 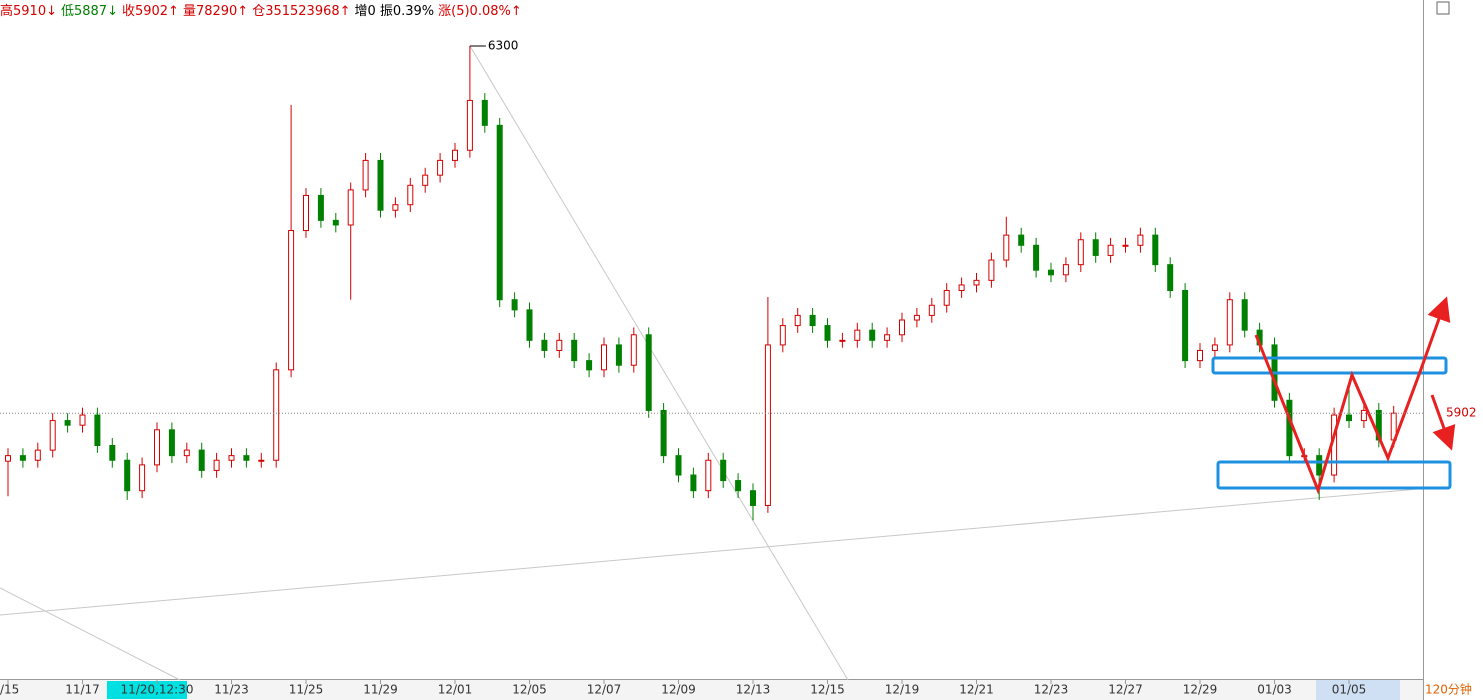 What do you see at coordinates (365, 11) in the screenshot?
I see `quote-field: 增0` at bounding box center [365, 11].